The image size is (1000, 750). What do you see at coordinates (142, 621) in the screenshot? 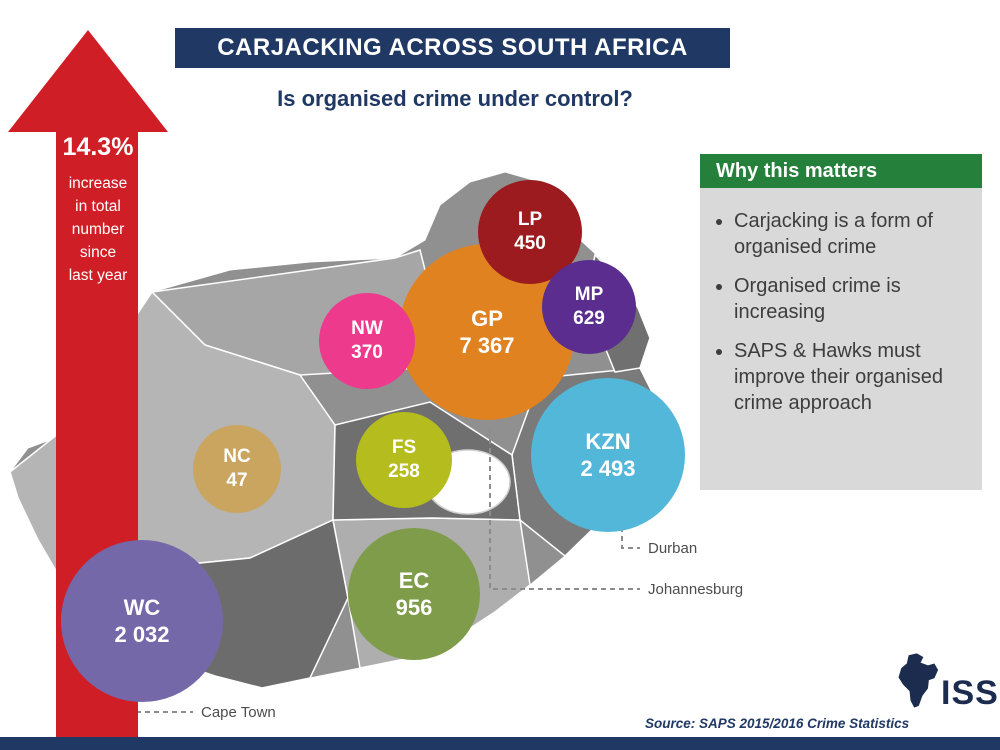
I see `province-bubble-wc: WC 2 032` at bounding box center [142, 621].